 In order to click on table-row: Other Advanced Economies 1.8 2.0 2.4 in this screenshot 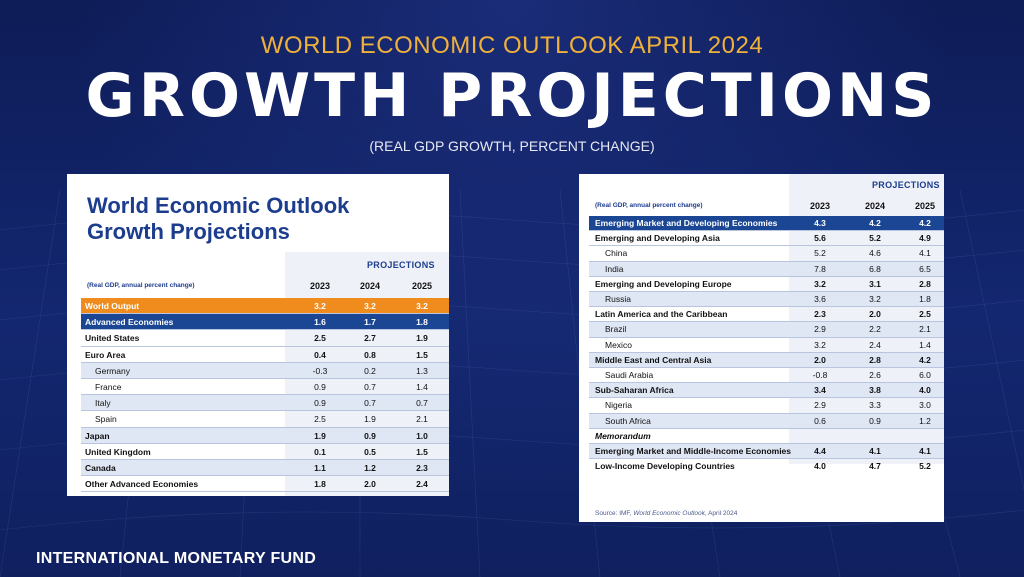, I will do `click(265, 484)`.